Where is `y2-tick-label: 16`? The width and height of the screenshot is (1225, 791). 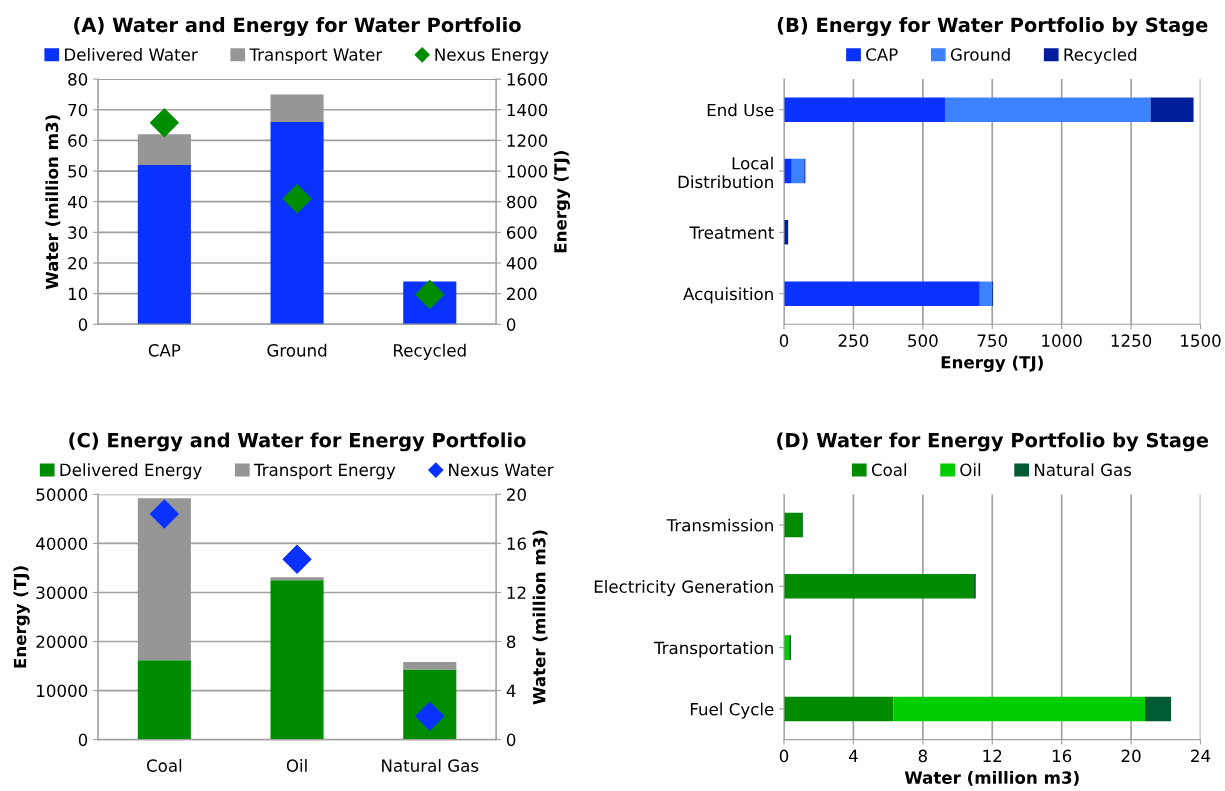
y2-tick-label: 16 is located at coordinates (517, 543).